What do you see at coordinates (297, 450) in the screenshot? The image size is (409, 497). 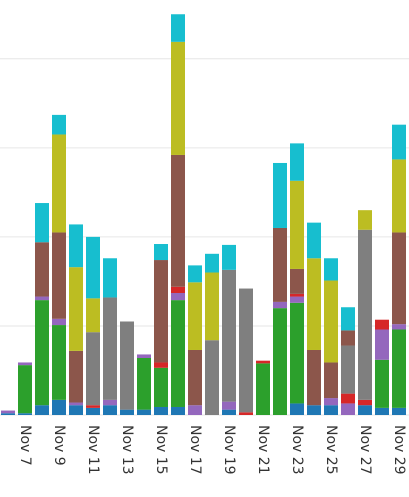 I see `x-tick-label: Nov 23` at bounding box center [297, 450].